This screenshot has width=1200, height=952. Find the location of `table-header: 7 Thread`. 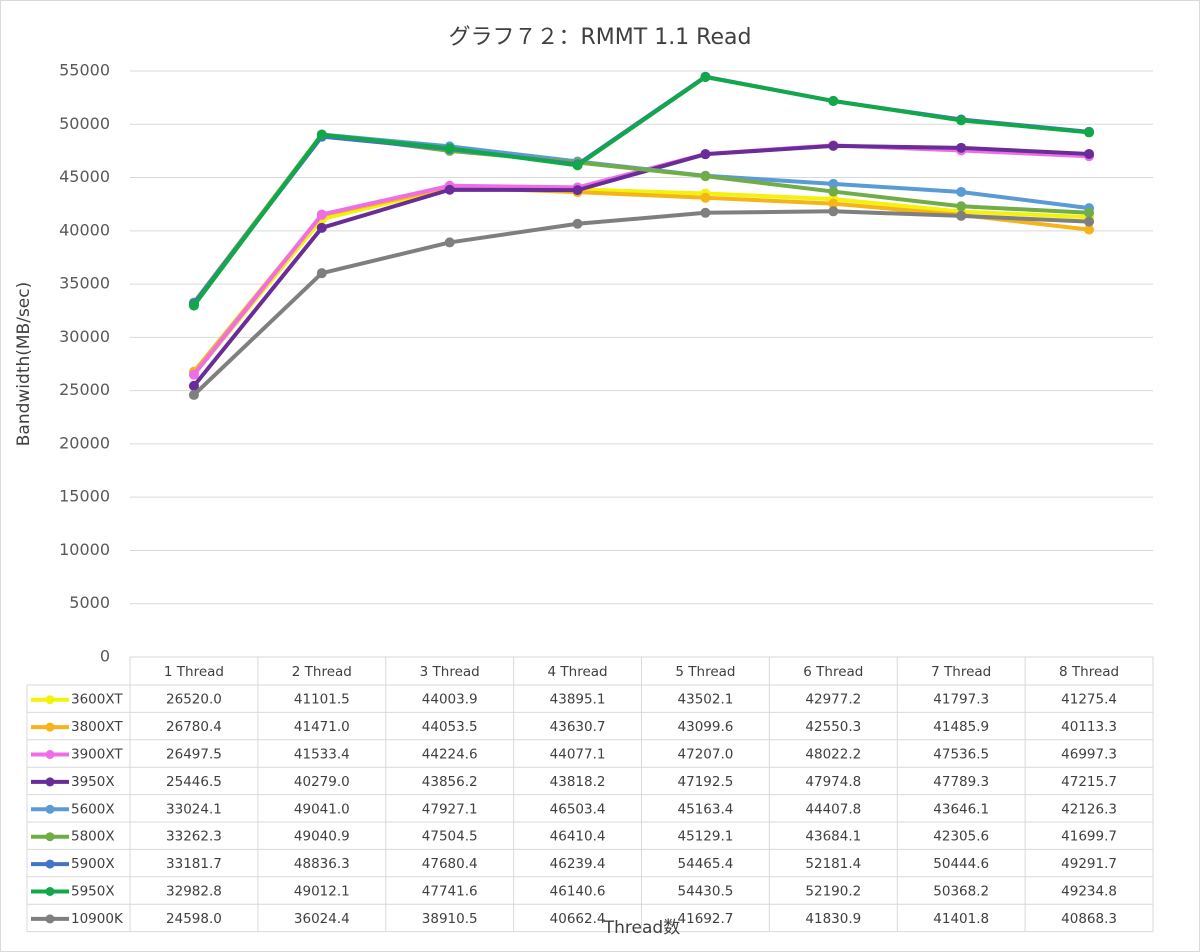

table-header: 7 Thread is located at coordinates (961, 672).